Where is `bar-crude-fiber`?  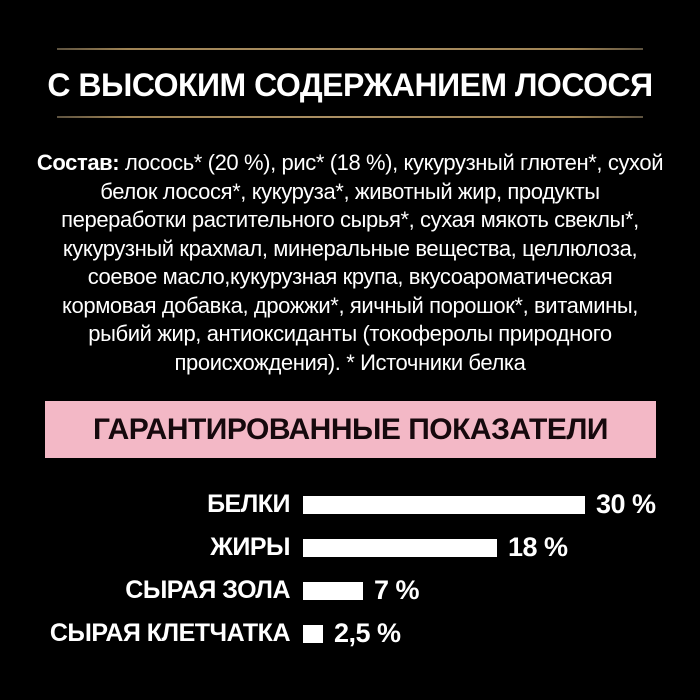
bar-crude-fiber is located at coordinates (313, 633).